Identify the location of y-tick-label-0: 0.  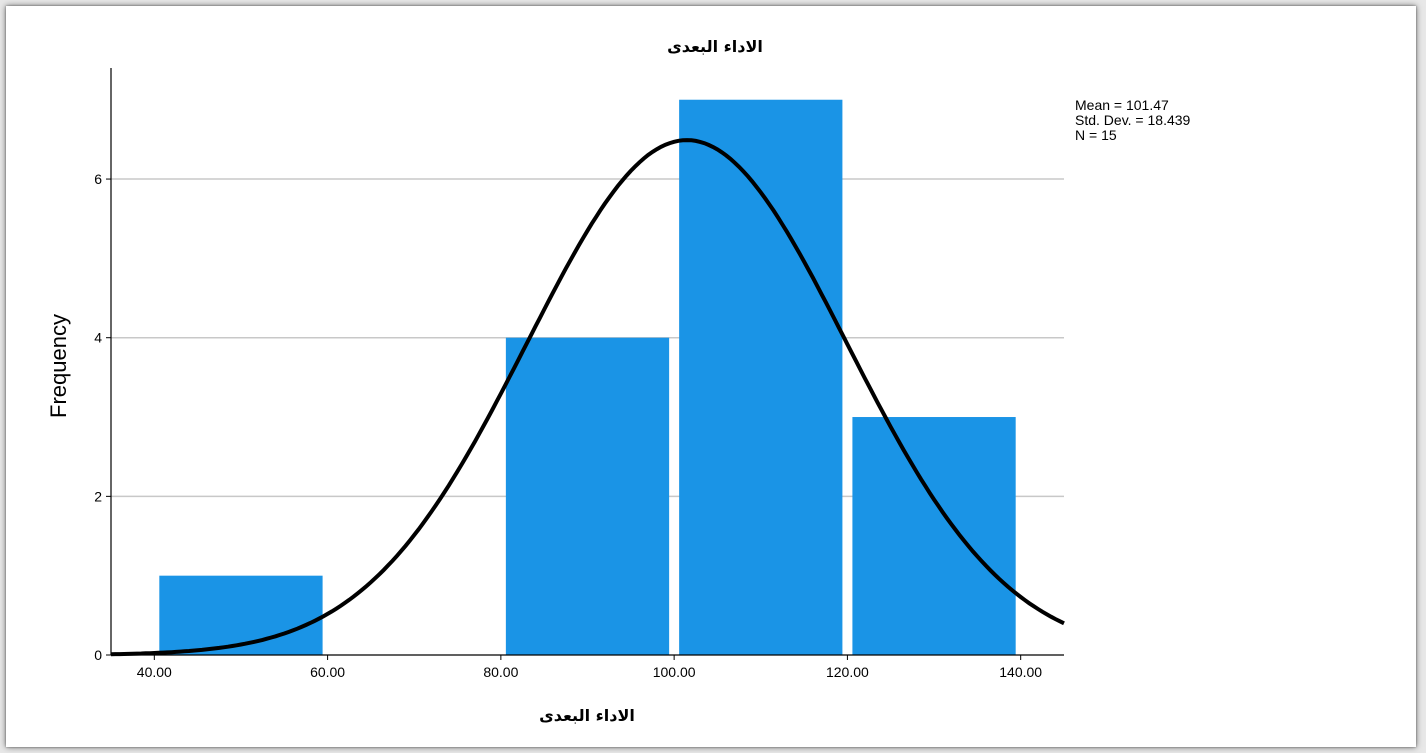
(98, 655).